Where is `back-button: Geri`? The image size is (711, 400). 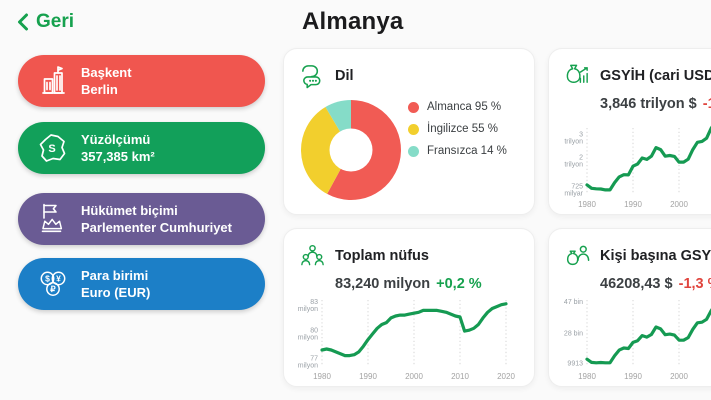
back-button: Geri is located at coordinates (45, 22).